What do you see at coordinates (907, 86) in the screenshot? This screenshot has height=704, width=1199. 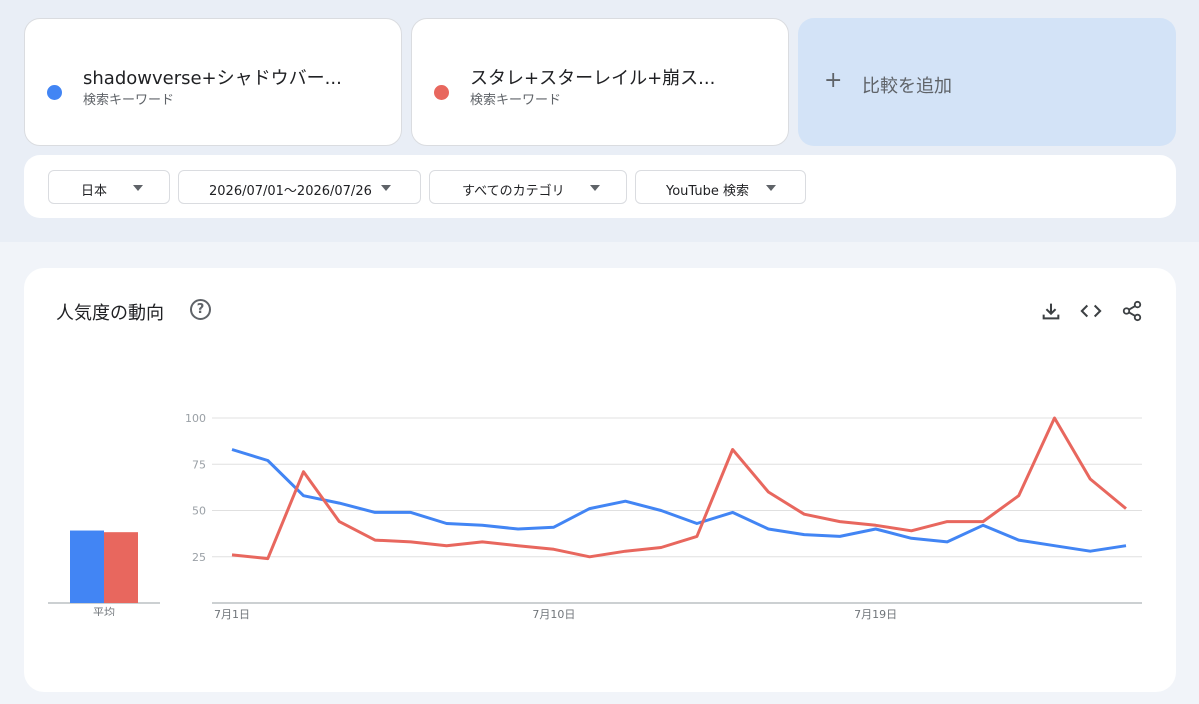 I see `add-comparison-label: 比較を追加` at bounding box center [907, 86].